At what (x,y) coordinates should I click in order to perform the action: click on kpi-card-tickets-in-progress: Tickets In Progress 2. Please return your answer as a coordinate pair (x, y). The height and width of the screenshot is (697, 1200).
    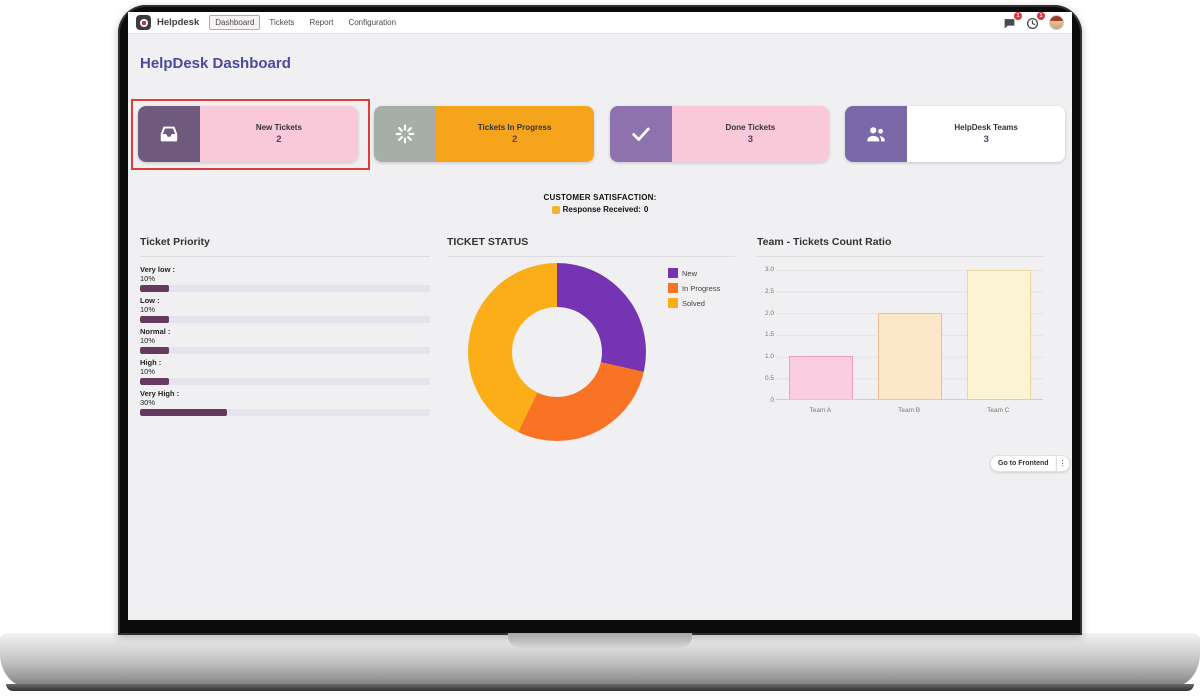
    Looking at the image, I should click on (483, 134).